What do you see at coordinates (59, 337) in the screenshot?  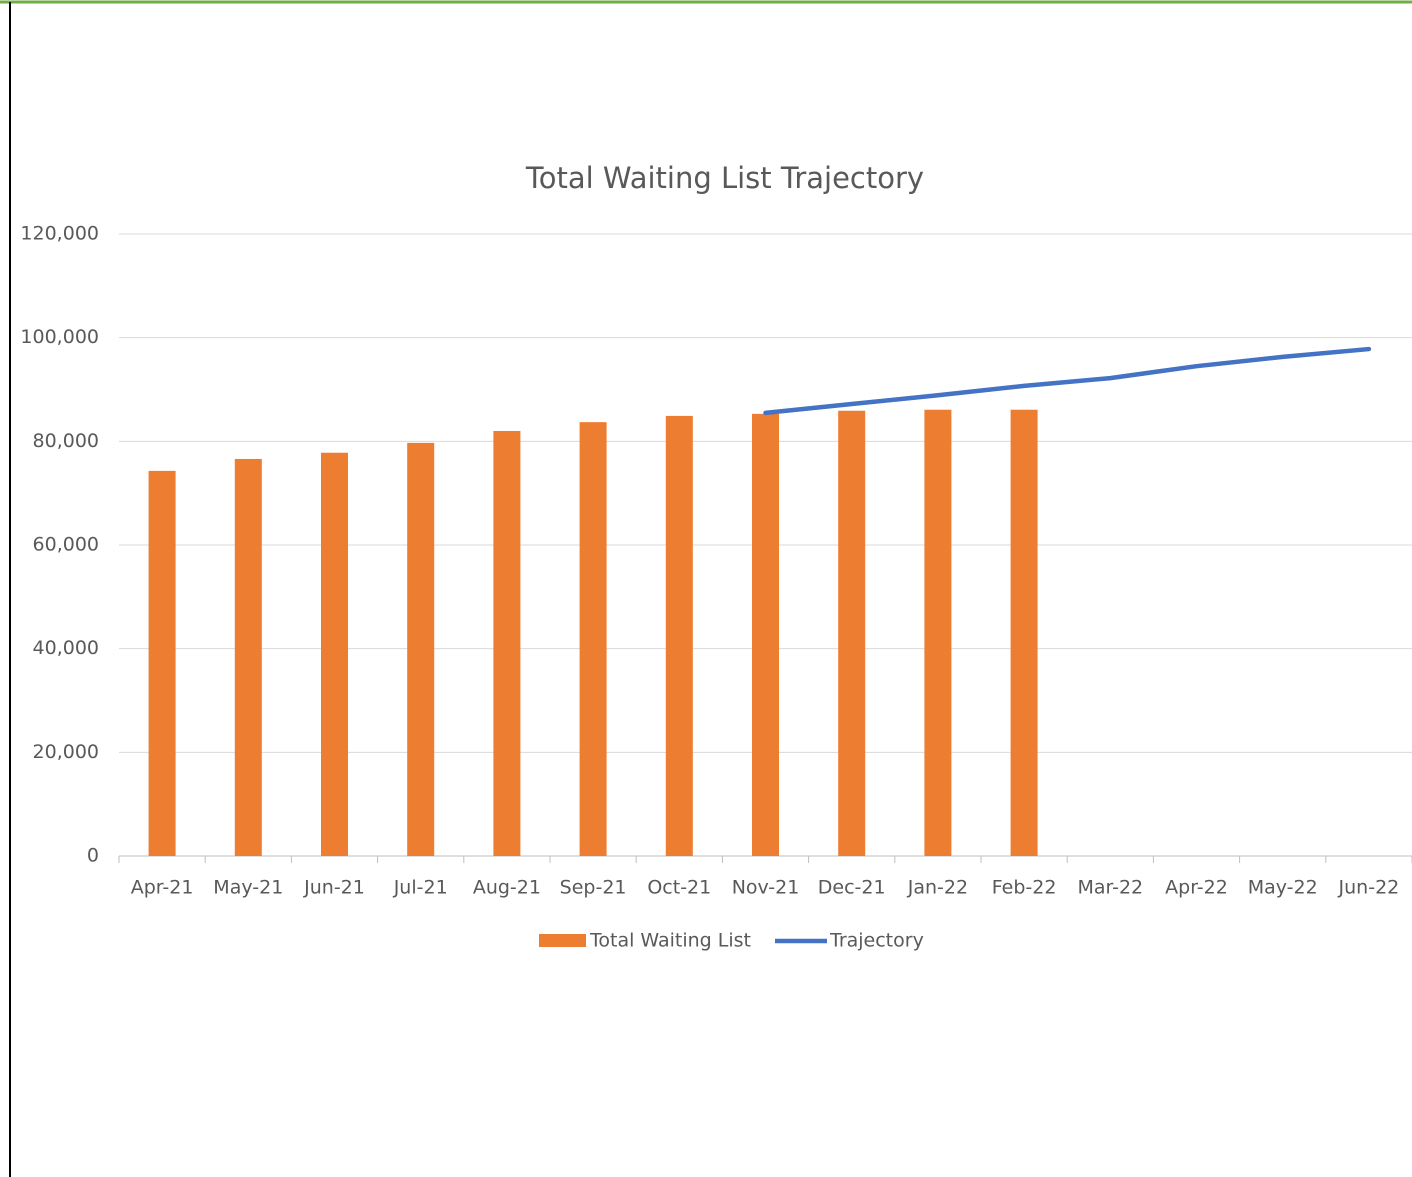 I see `y-tick-label: 100,000` at bounding box center [59, 337].